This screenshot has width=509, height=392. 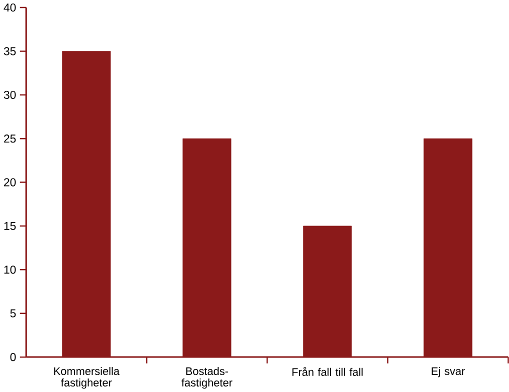 What do you see at coordinates (10, 138) in the screenshot?
I see `y-tick-label: 25` at bounding box center [10, 138].